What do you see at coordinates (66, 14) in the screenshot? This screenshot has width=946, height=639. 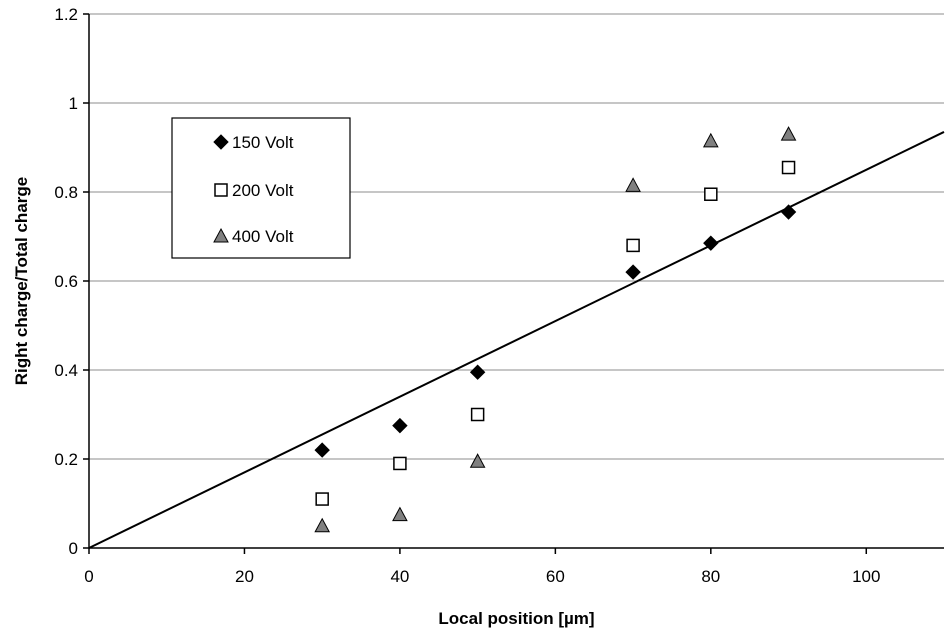 I see `y-tick-label: 1.2` at bounding box center [66, 14].